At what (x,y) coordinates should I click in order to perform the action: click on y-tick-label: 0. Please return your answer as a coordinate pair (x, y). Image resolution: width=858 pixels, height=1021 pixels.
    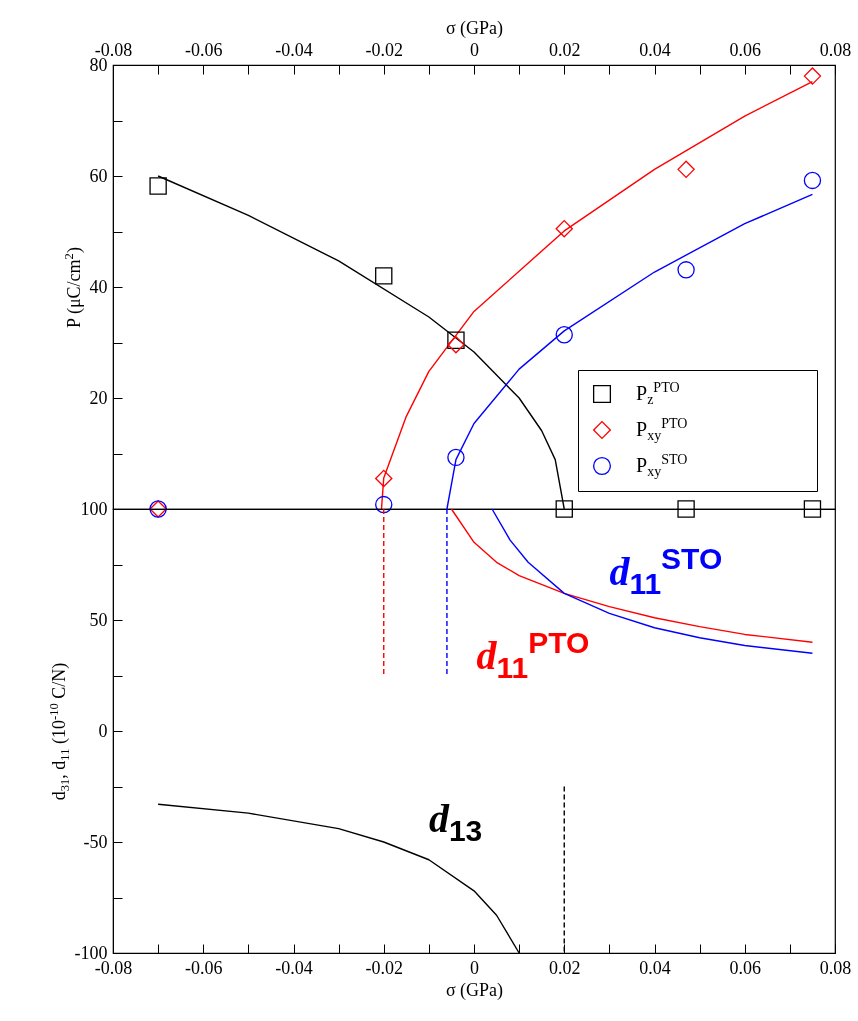
    Looking at the image, I should click on (103, 730).